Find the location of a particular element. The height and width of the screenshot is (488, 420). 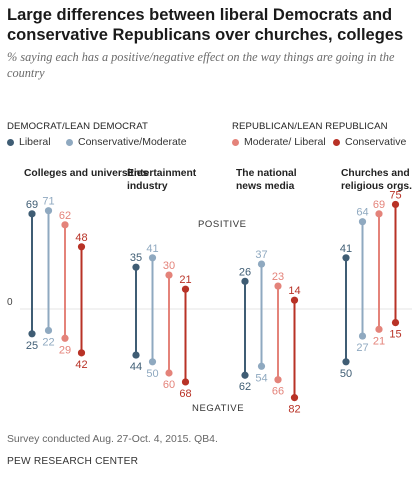

churches-moderate-liberal-negative-point is located at coordinates (379, 329).